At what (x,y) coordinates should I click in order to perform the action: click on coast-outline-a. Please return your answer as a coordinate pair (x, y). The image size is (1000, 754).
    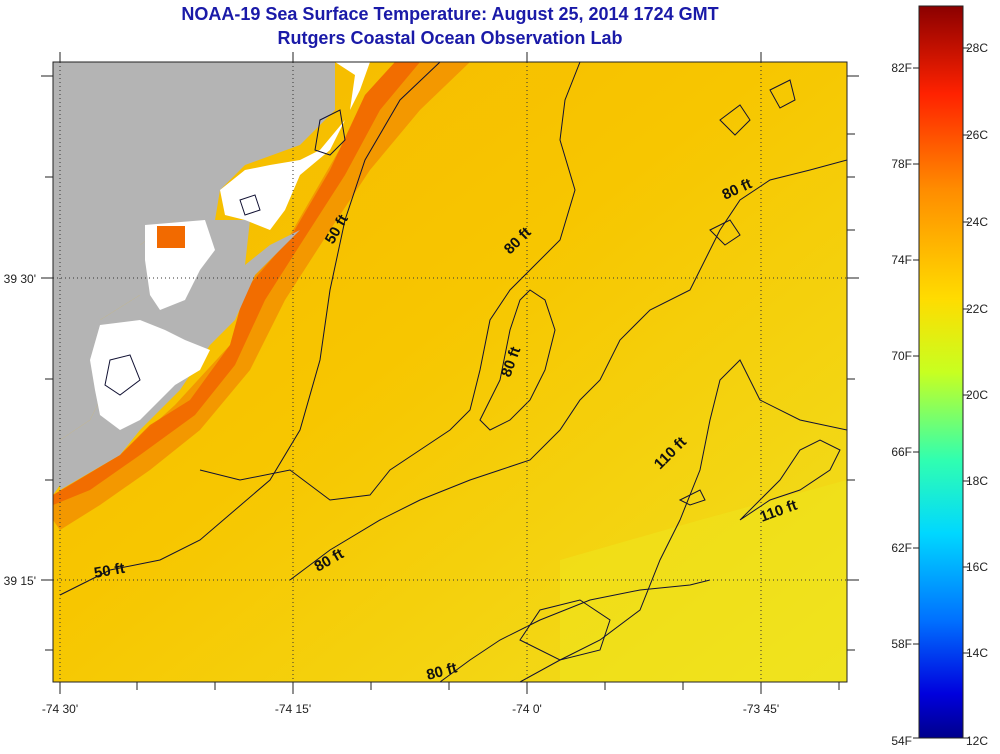
    Looking at the image, I should click on (250, 205).